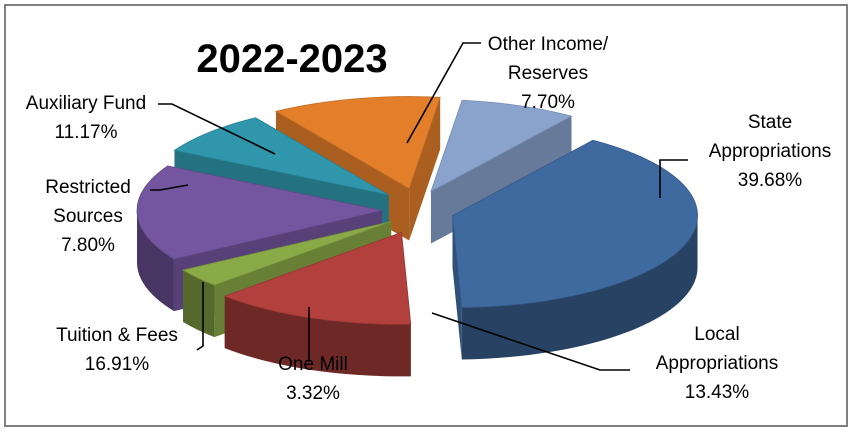 Image resolution: width=854 pixels, height=433 pixels. Describe the element at coordinates (117, 364) in the screenshot. I see `slice-value-3: 16.91%` at that location.